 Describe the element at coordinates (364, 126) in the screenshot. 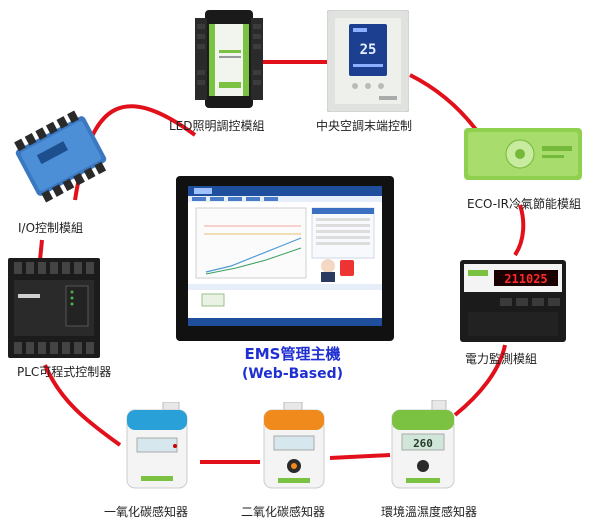

I see `label-hvac: 中央空調末端控制` at that location.